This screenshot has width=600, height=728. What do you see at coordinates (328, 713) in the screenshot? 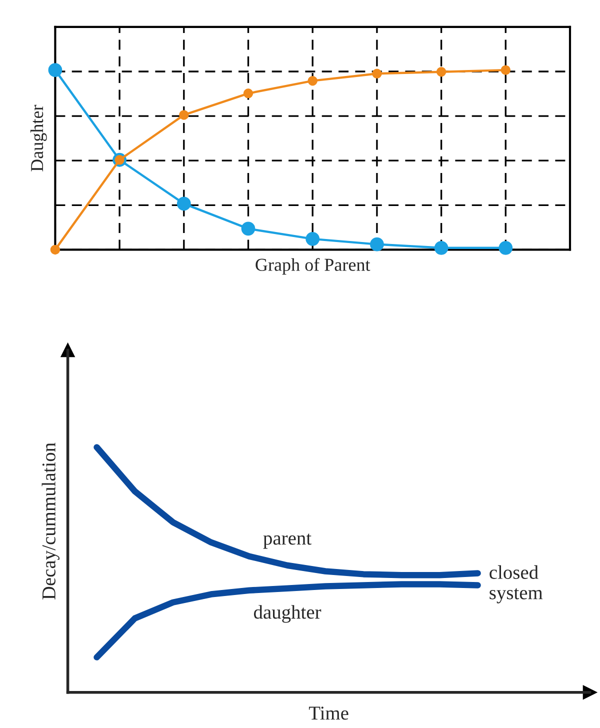
I see `x-axis-title: Time` at bounding box center [328, 713].